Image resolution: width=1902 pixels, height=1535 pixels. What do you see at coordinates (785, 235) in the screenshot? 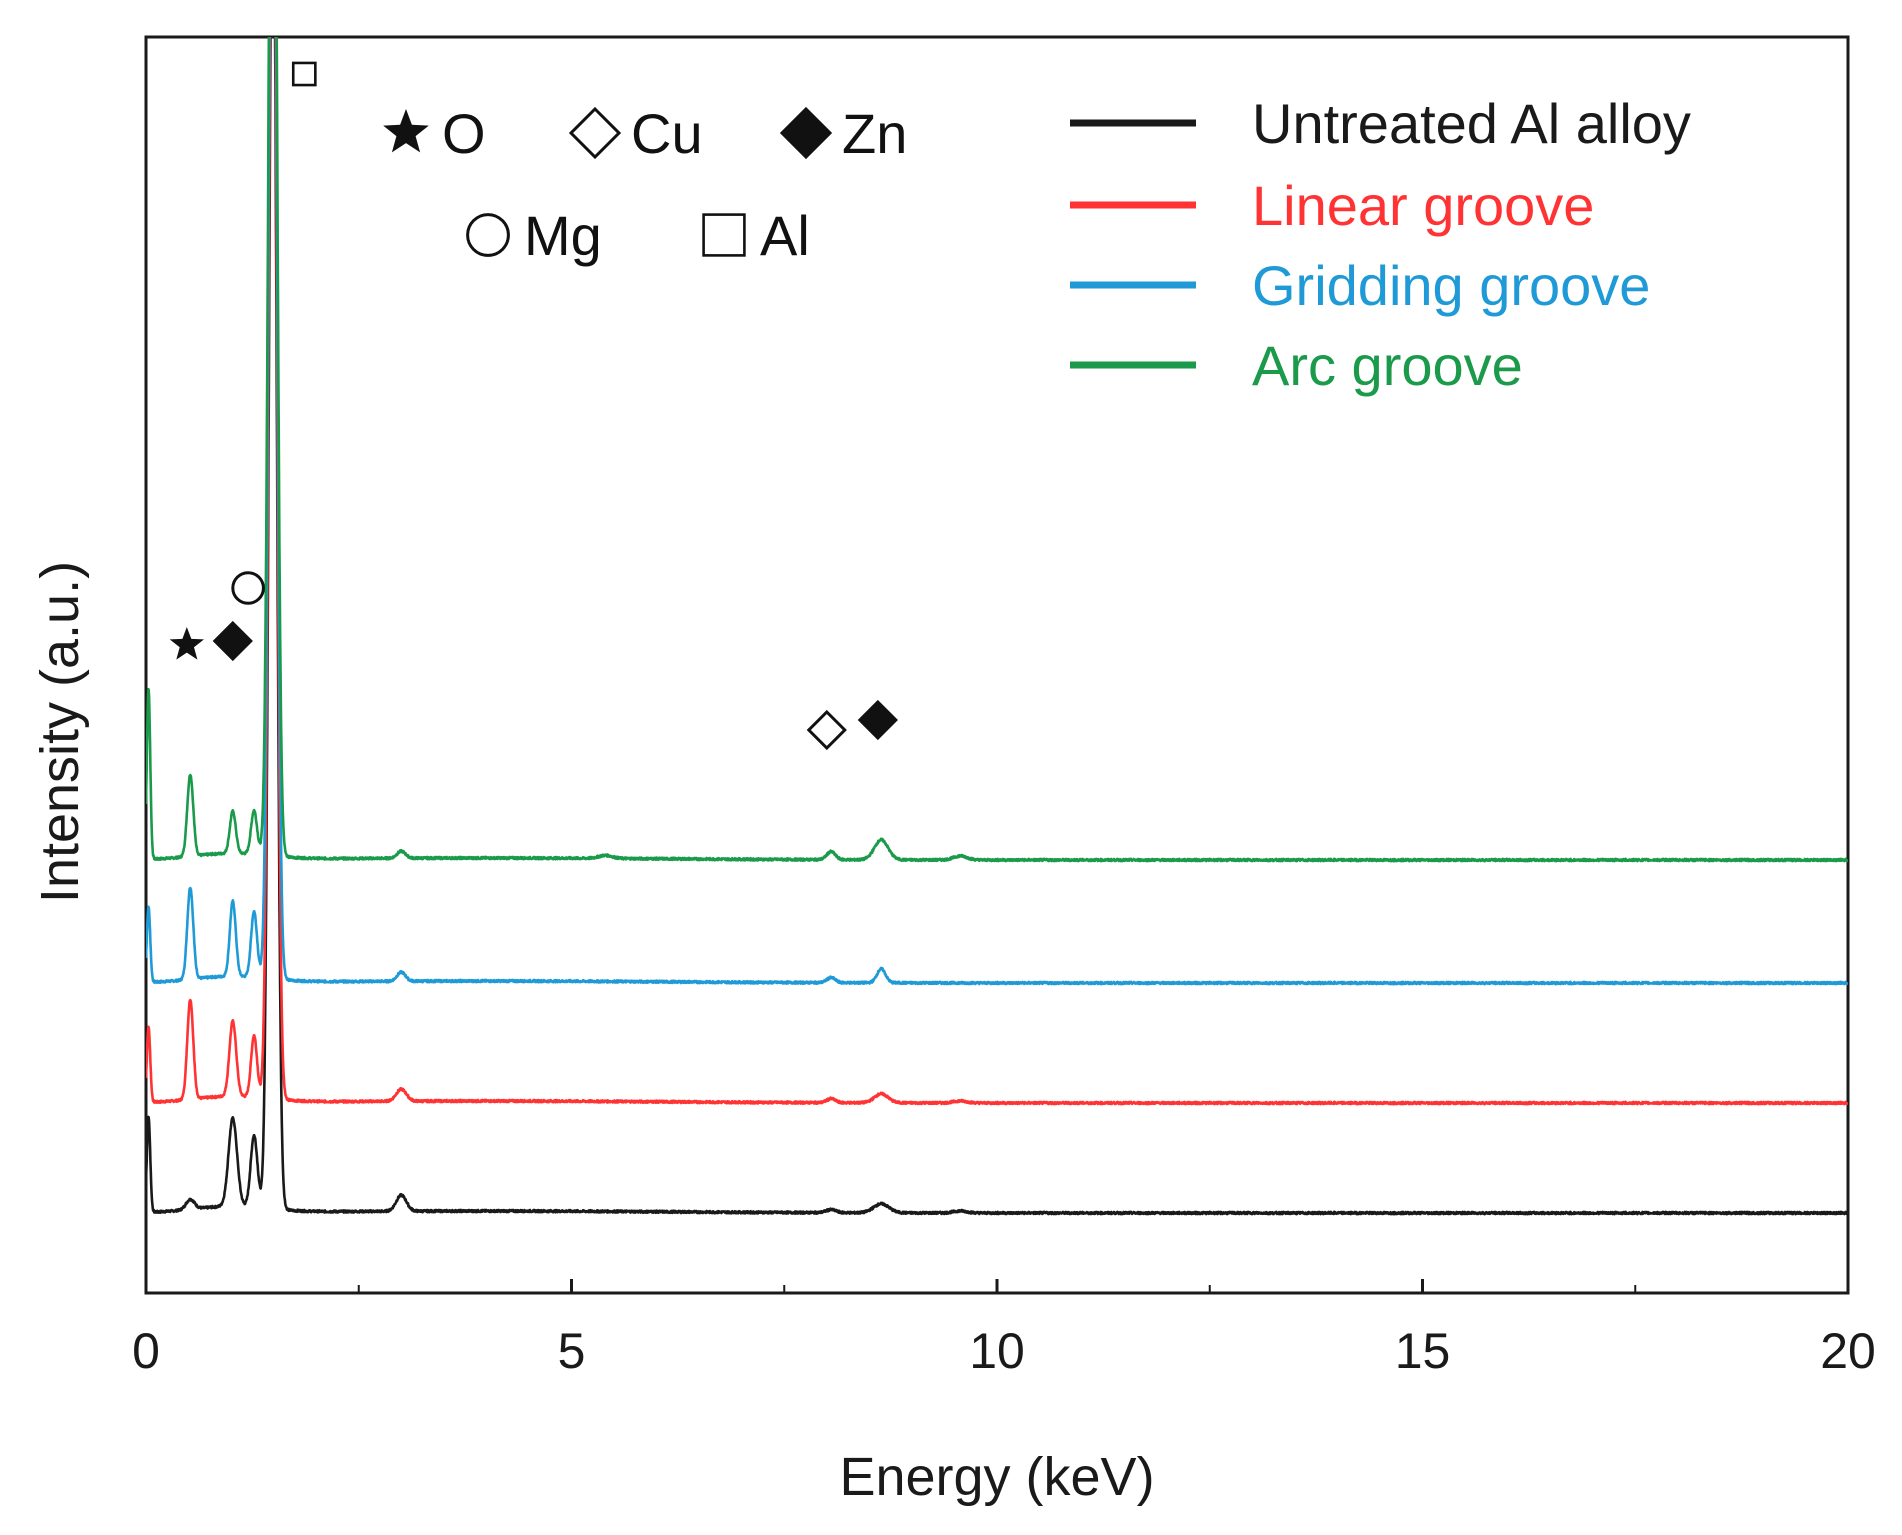
I see `element-key-label: Al` at bounding box center [785, 235].